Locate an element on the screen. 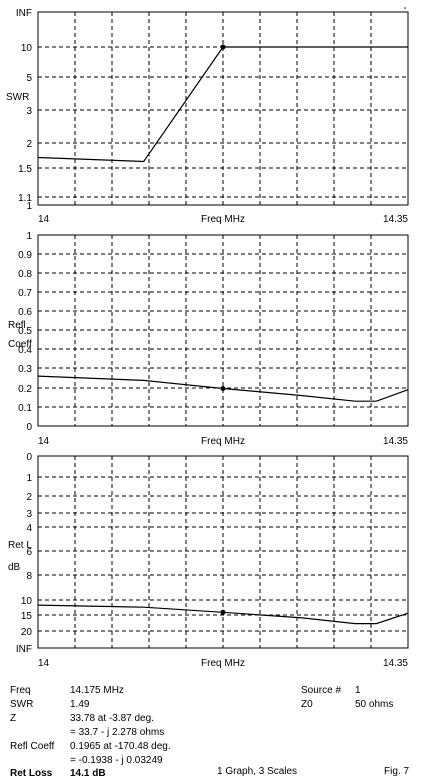 Image resolution: width=432 pixels, height=780 pixels. ret-loss-value: 14.1 dB is located at coordinates (88, 773).